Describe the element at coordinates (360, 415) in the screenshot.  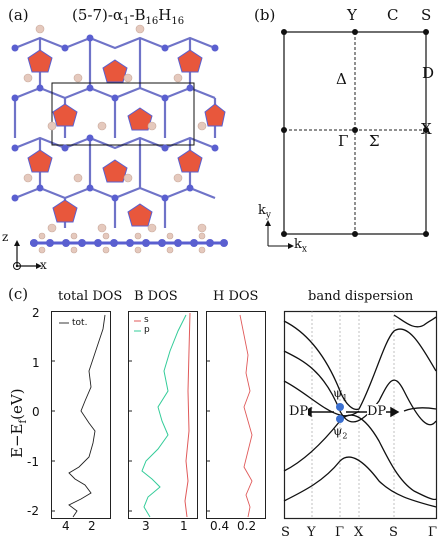
I see `band-dispersion-plot` at that location.